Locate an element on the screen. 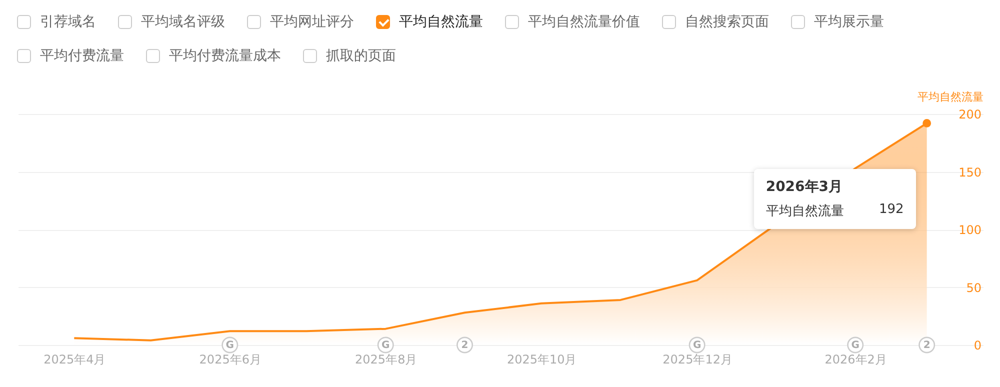 Image resolution: width=1000 pixels, height=387 pixels. x-tick-label: 2025年10月 is located at coordinates (541, 359).